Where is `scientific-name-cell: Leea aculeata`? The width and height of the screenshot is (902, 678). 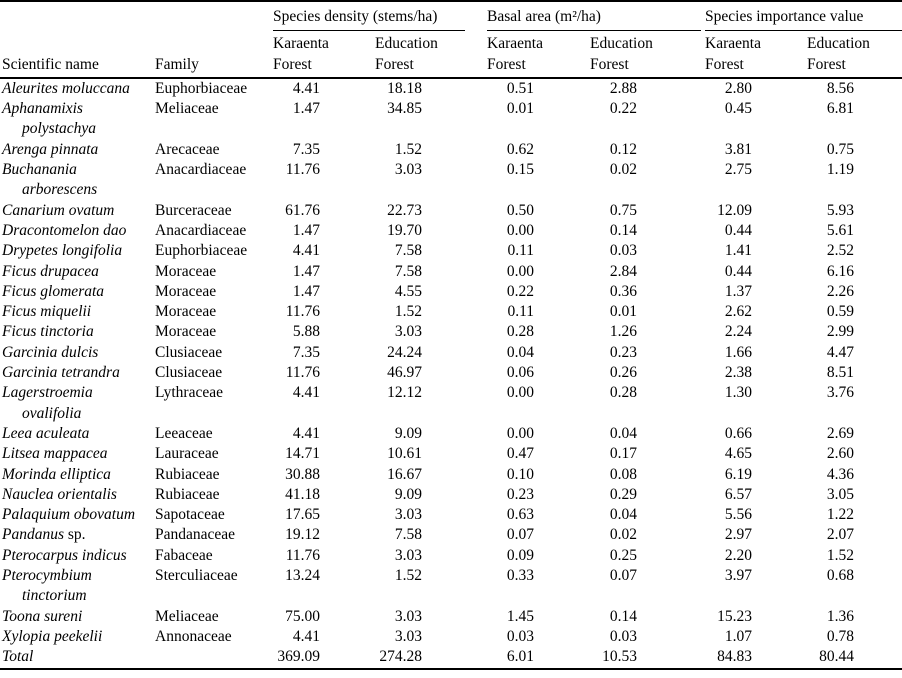 scientific-name-cell: Leea aculeata is located at coordinates (46, 433).